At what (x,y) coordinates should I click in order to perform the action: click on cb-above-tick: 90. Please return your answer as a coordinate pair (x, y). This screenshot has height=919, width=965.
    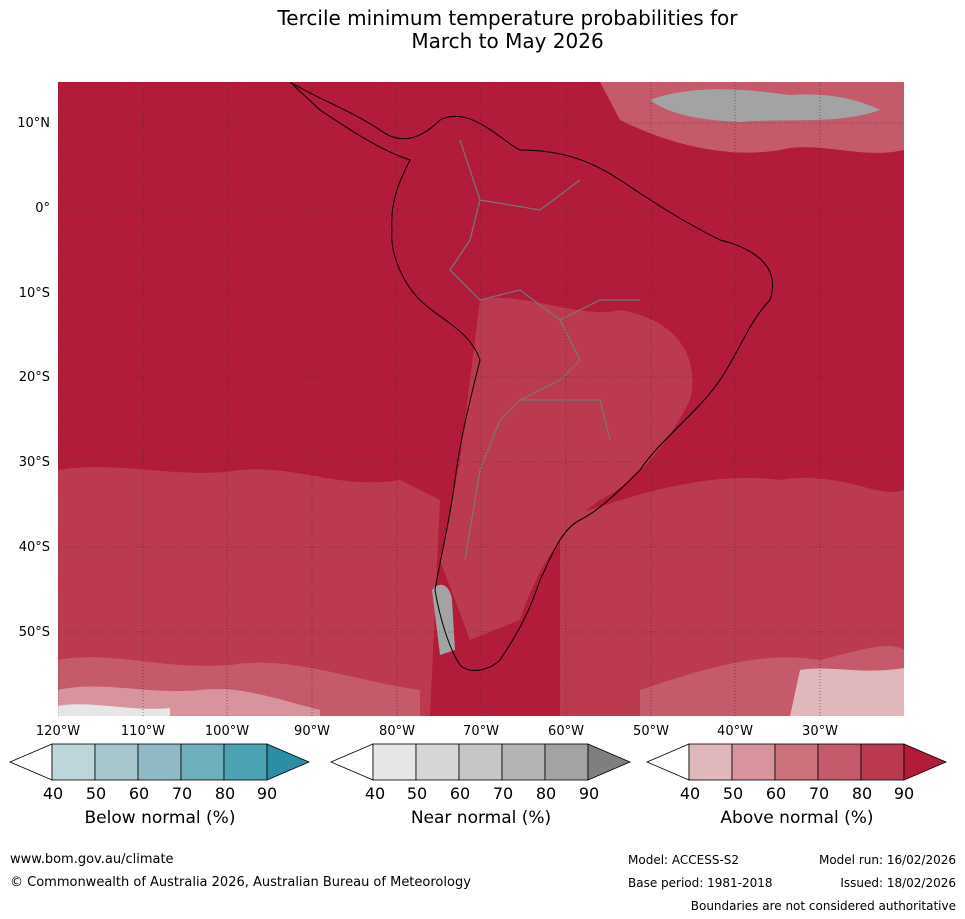
    Looking at the image, I should click on (904, 793).